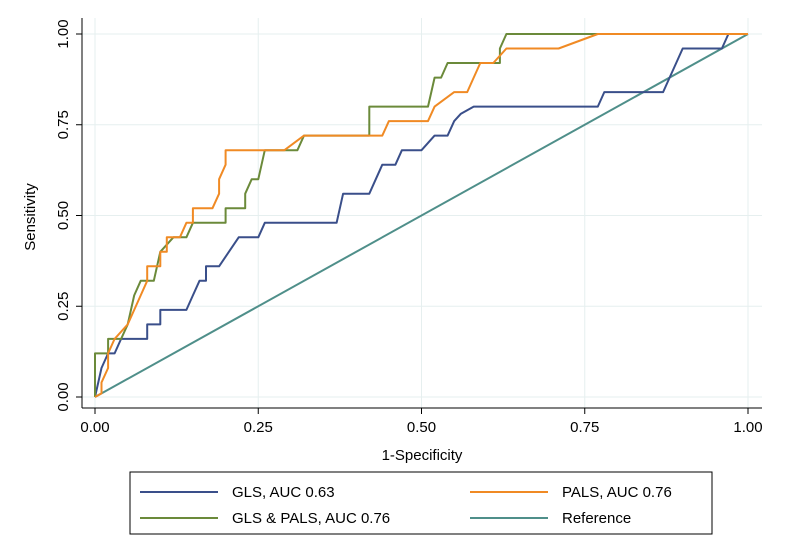 This screenshot has width=791, height=544. I want to click on y-tick-label-4: 1.00, so click(63, 33).